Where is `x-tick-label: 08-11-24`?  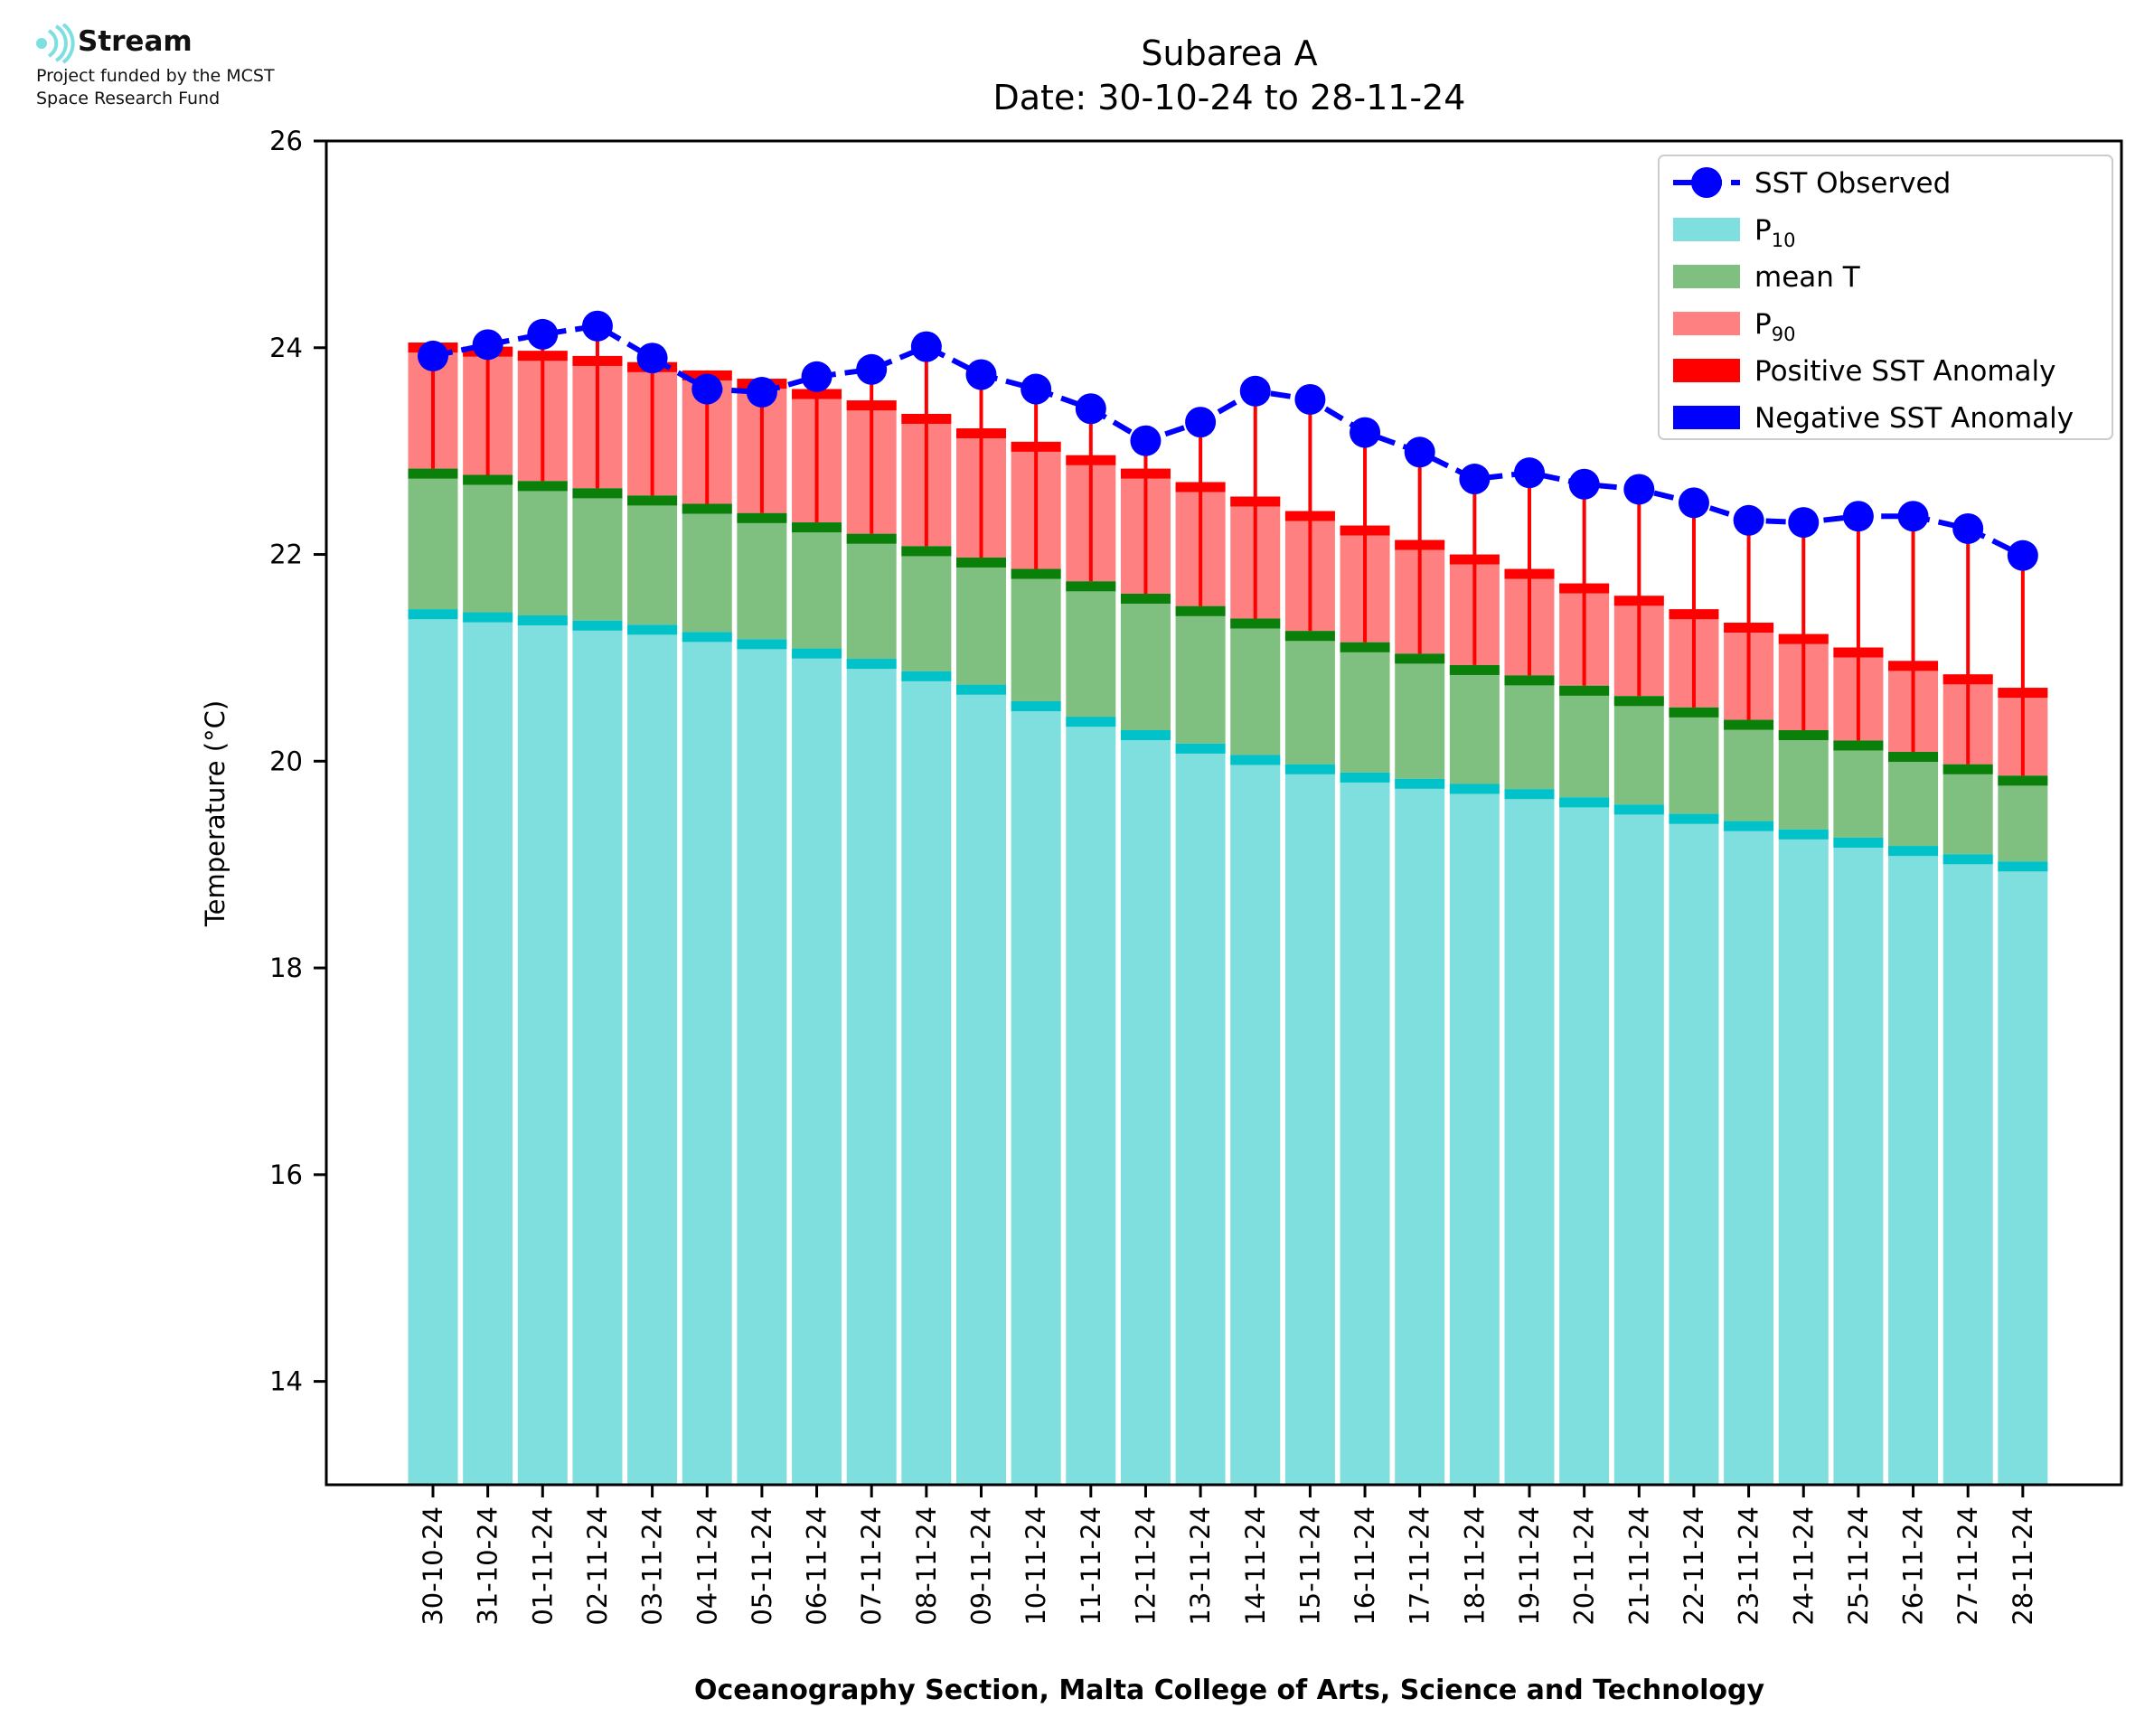
x-tick-label: 08-11-24 is located at coordinates (926, 1566).